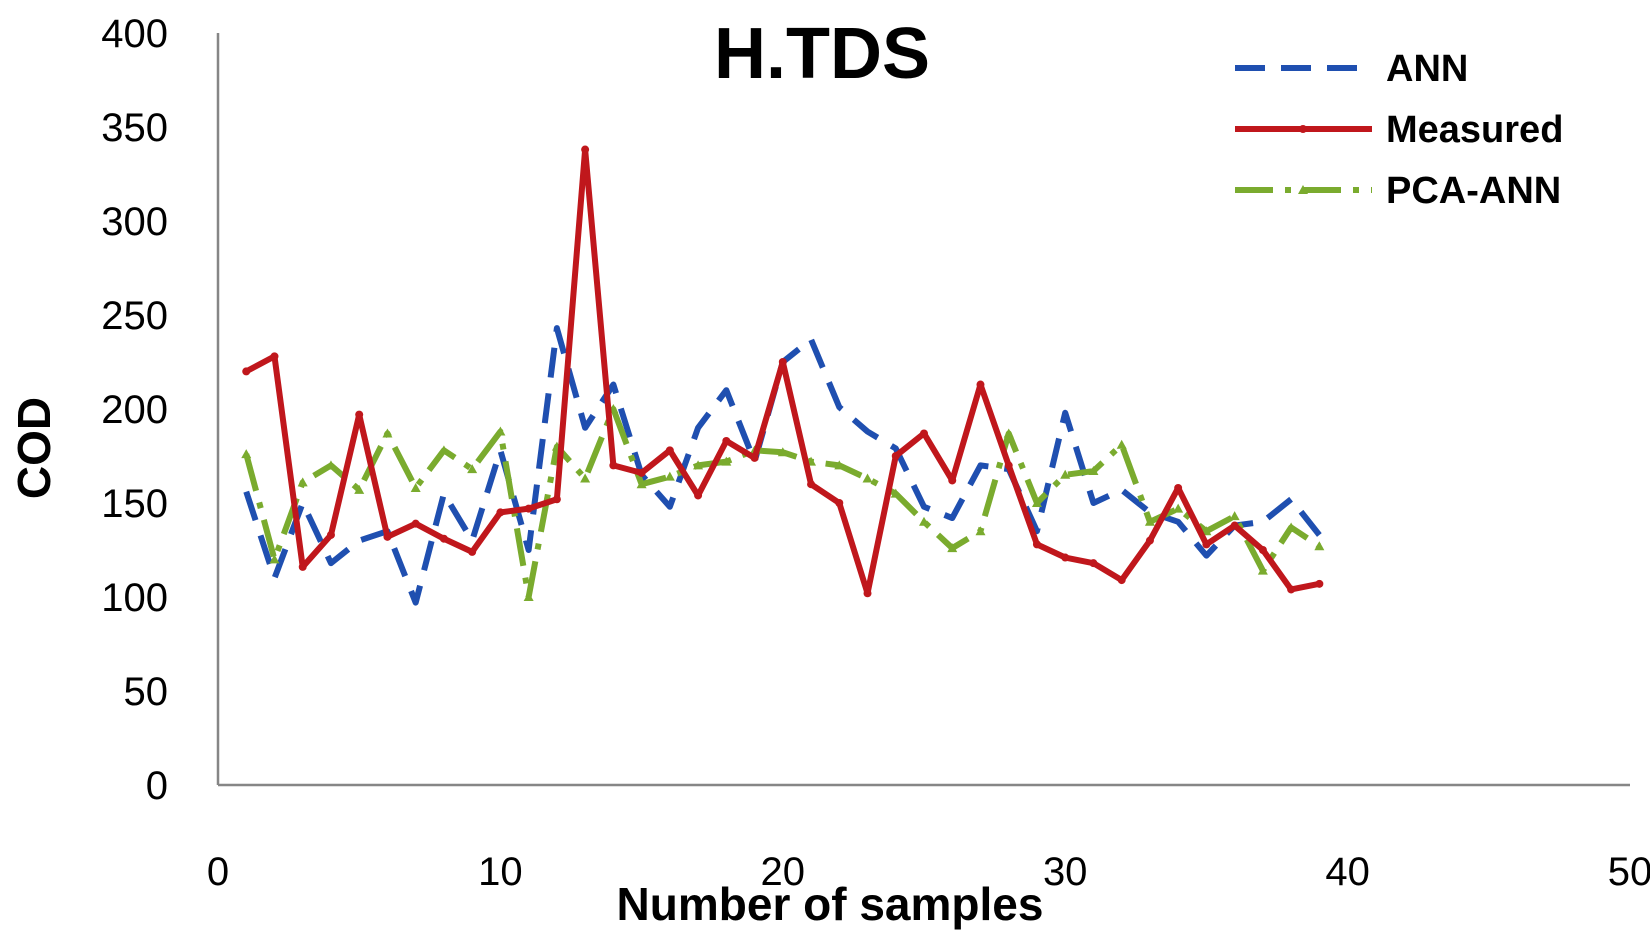  Describe the element at coordinates (134, 598) in the screenshot. I see `y-tick-label: 100` at that location.